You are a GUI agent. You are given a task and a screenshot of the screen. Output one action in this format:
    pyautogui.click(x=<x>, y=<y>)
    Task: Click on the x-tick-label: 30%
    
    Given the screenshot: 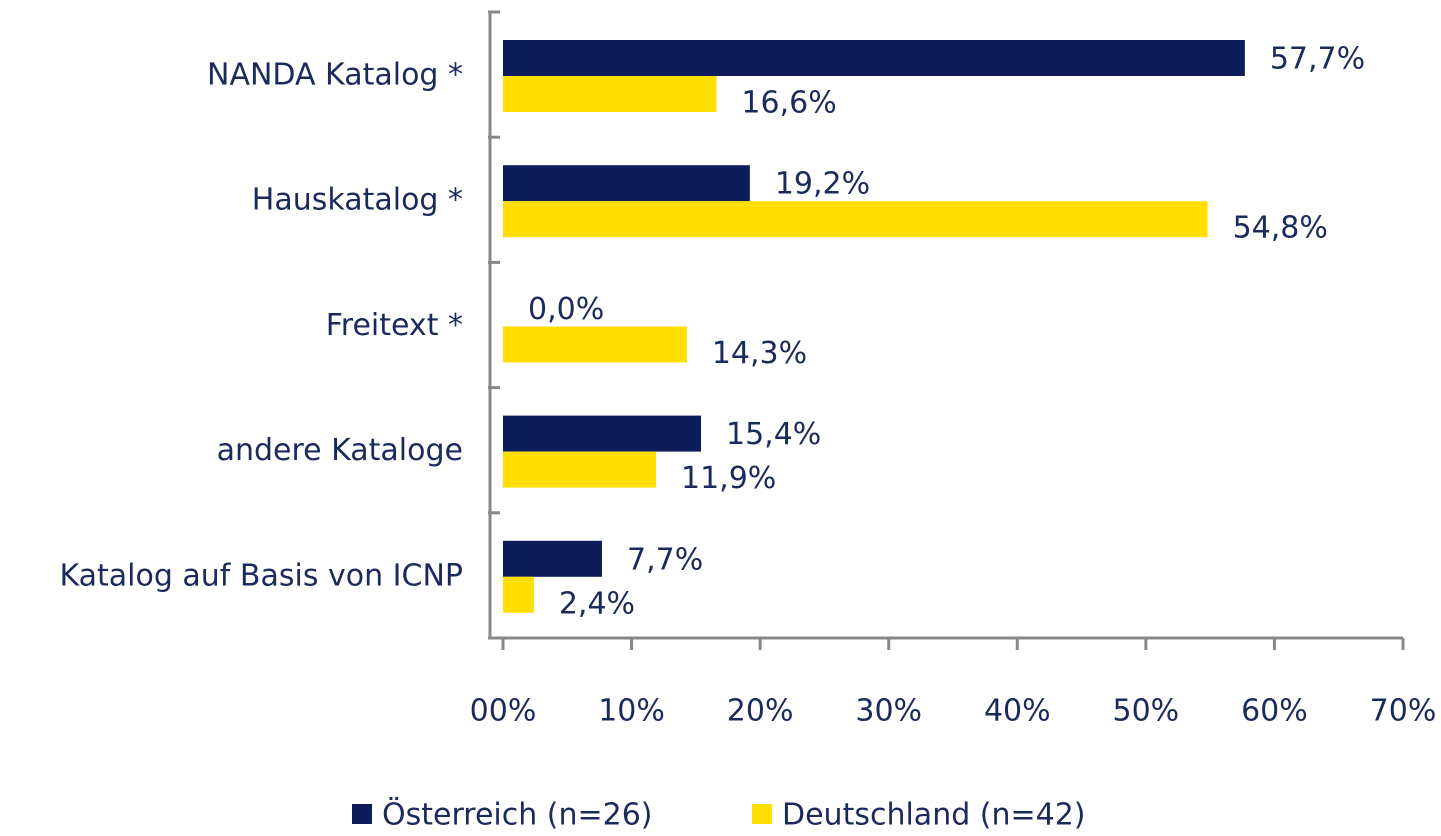 What is the action you would take?
    pyautogui.click(x=888, y=711)
    